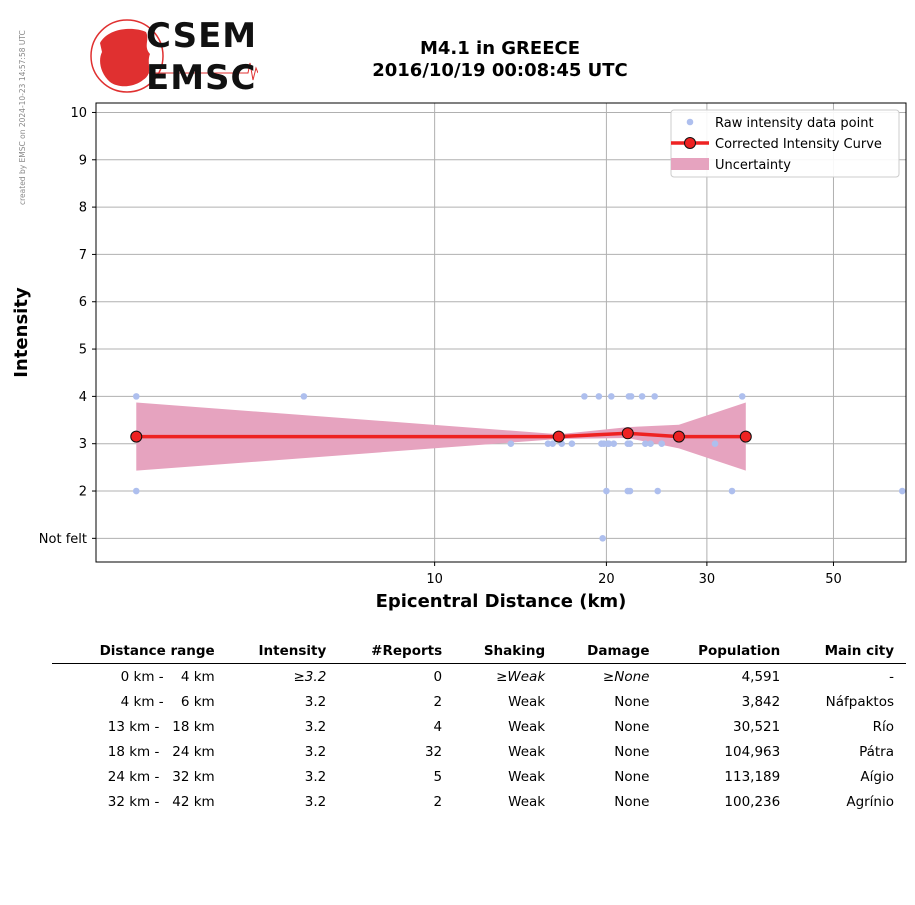  Describe the element at coordinates (433, 751) in the screenshot. I see `table-cell-reports: 32` at that location.